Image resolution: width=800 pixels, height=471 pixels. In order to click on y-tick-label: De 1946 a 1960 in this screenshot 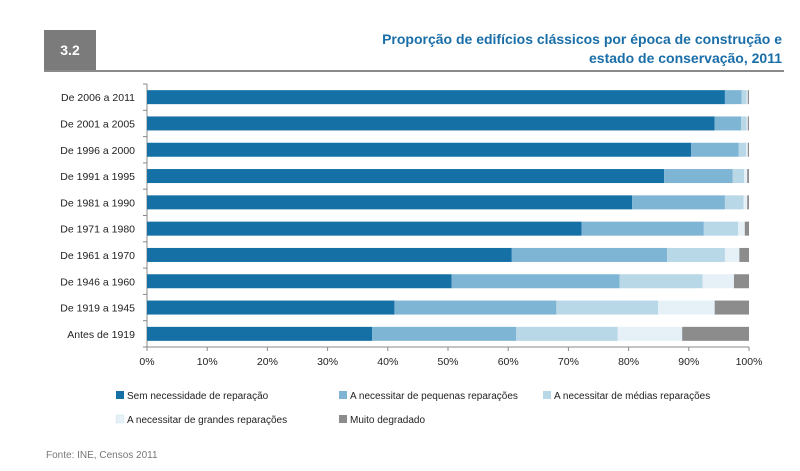, I will do `click(97, 282)`.